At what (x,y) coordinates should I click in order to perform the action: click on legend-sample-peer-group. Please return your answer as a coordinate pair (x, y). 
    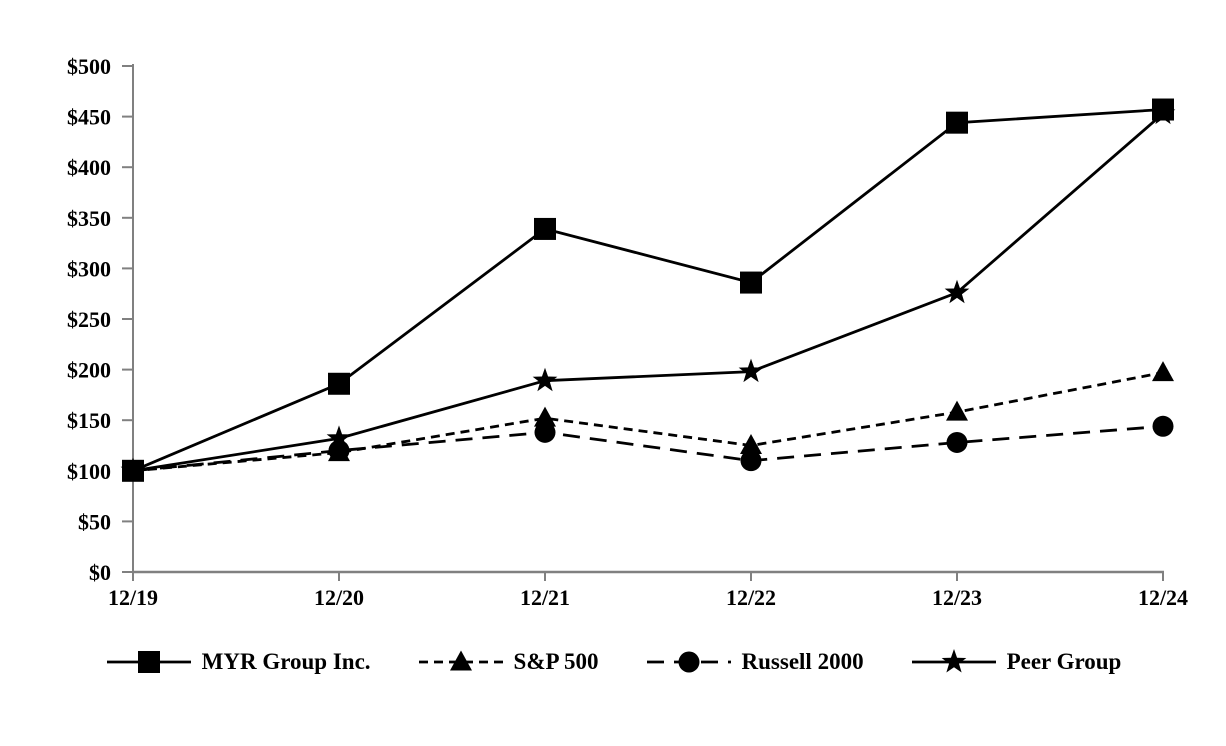
    Looking at the image, I should click on (953, 661).